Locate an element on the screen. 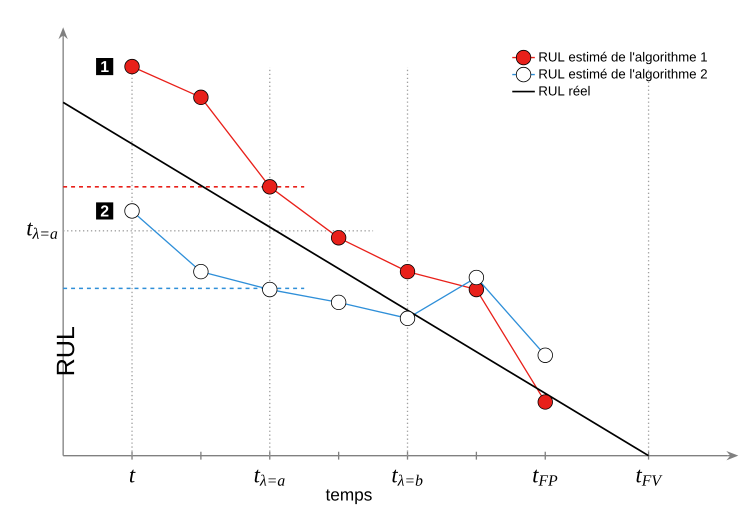  x-tick-label: t$_{FP}$ is located at coordinates (545, 478).